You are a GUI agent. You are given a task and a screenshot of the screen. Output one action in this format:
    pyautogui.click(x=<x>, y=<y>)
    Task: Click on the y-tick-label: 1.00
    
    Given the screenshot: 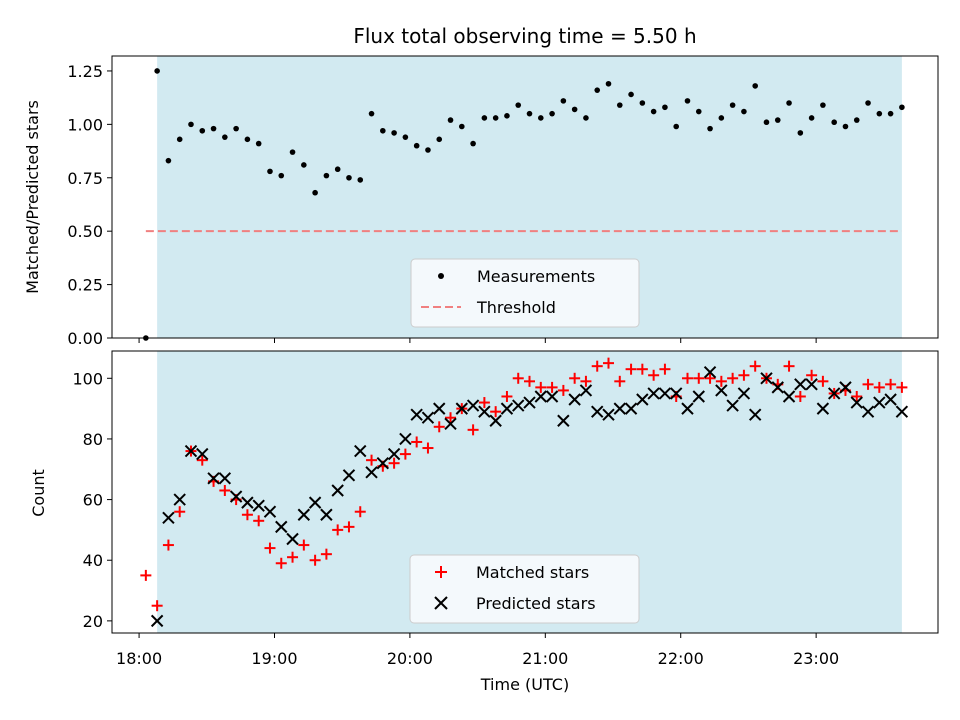 What is the action you would take?
    pyautogui.click(x=85, y=124)
    